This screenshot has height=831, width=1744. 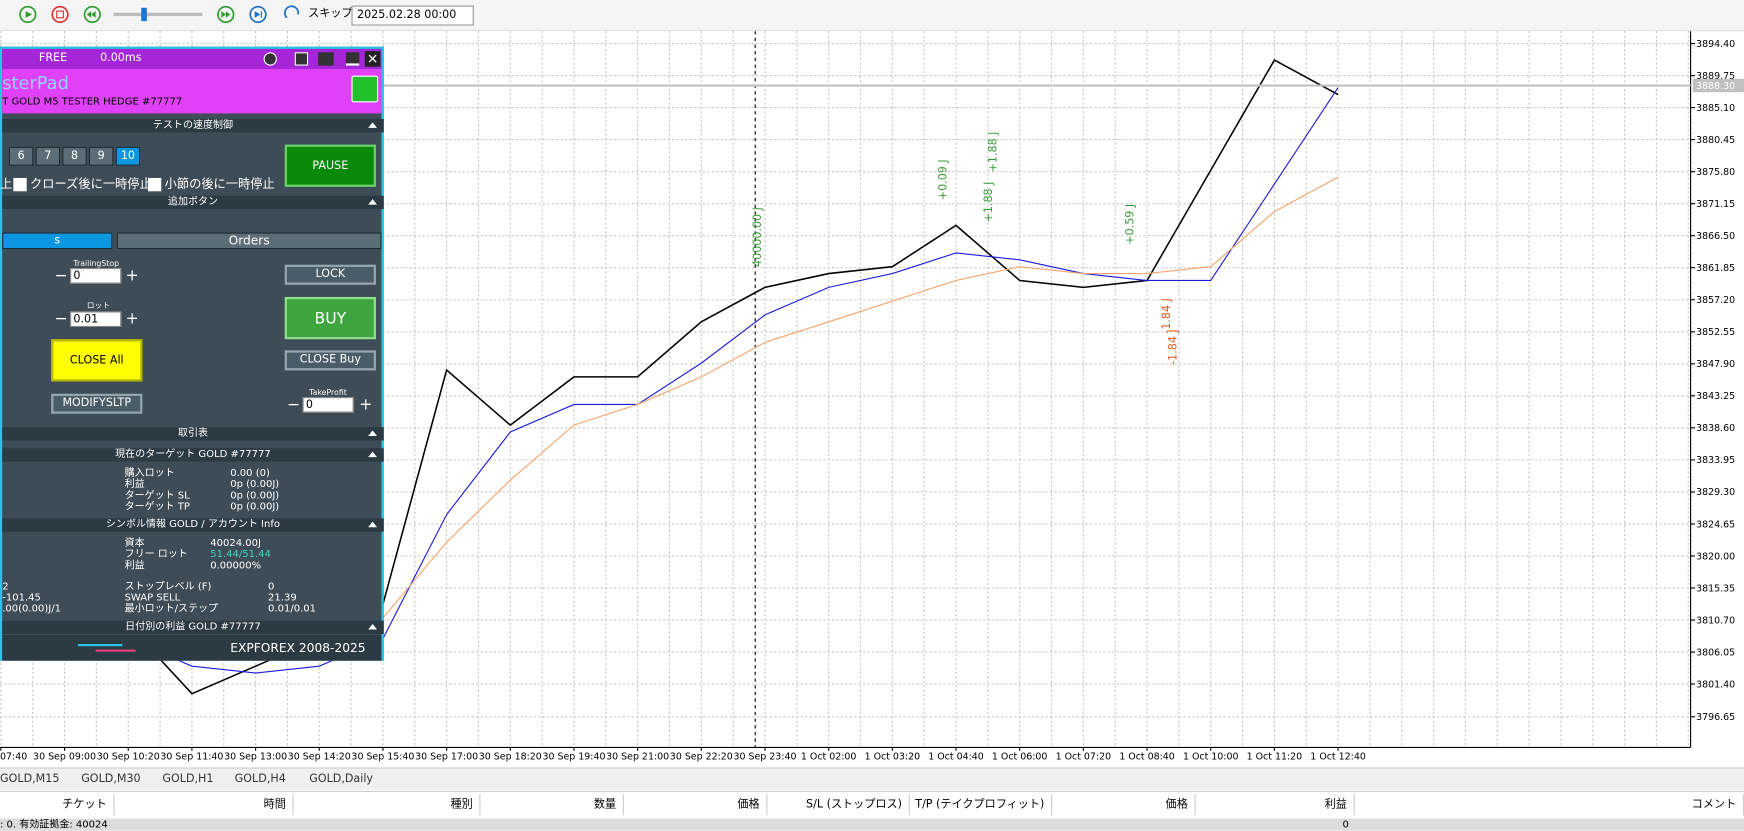 What do you see at coordinates (21, 156) in the screenshot?
I see `speed-button: 6` at bounding box center [21, 156].